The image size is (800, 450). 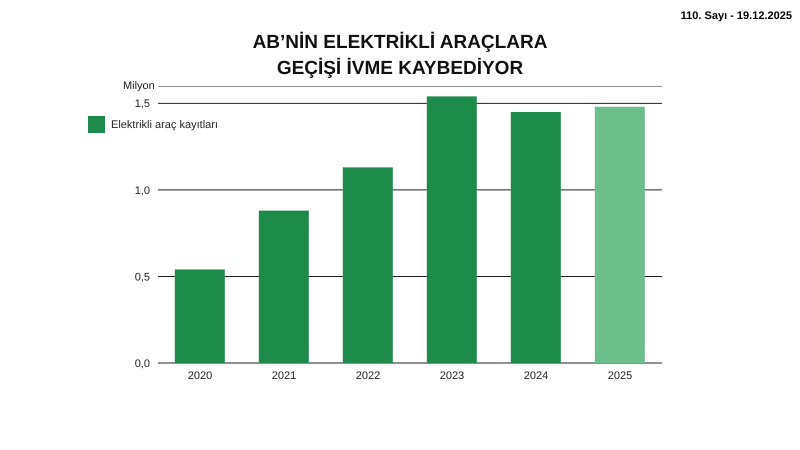 What do you see at coordinates (142, 190) in the screenshot?
I see `y-tick-label: 1,0` at bounding box center [142, 190].